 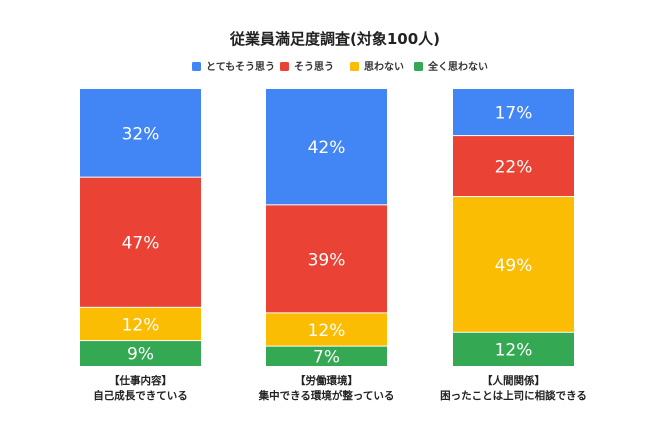 What do you see at coordinates (140, 388) in the screenshot?
I see `category-label: 【仕事内容】自己成長できている` at bounding box center [140, 388].